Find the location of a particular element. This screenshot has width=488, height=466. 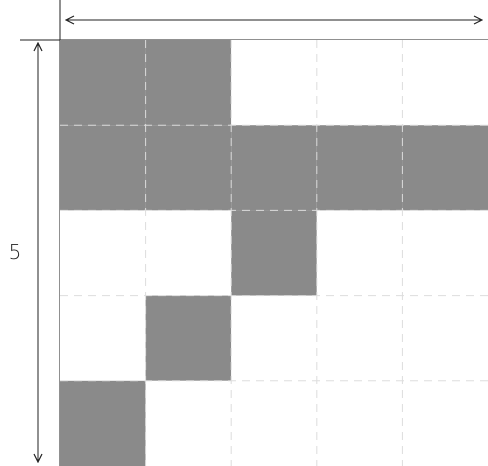

row-count-label: 5 is located at coordinates (15, 252).